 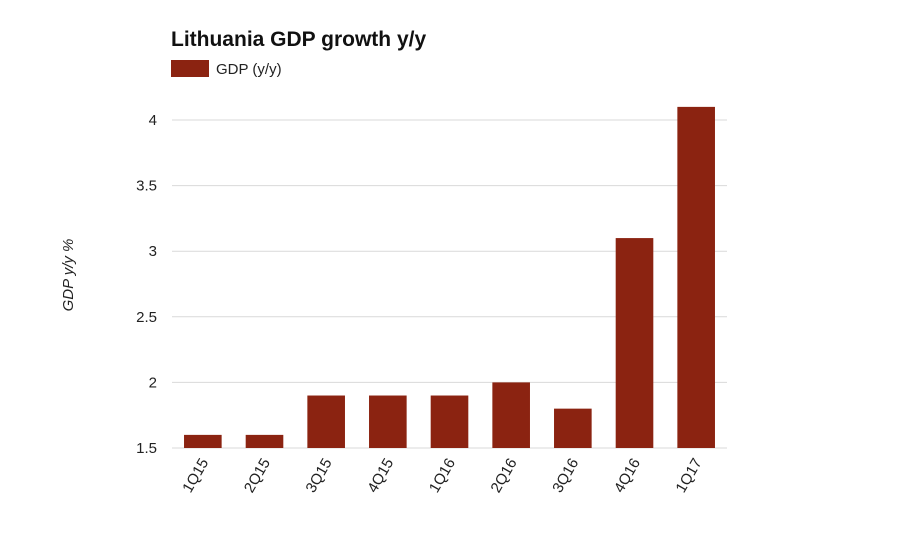 What do you see at coordinates (203, 441) in the screenshot?
I see `bar-1Q15` at bounding box center [203, 441].